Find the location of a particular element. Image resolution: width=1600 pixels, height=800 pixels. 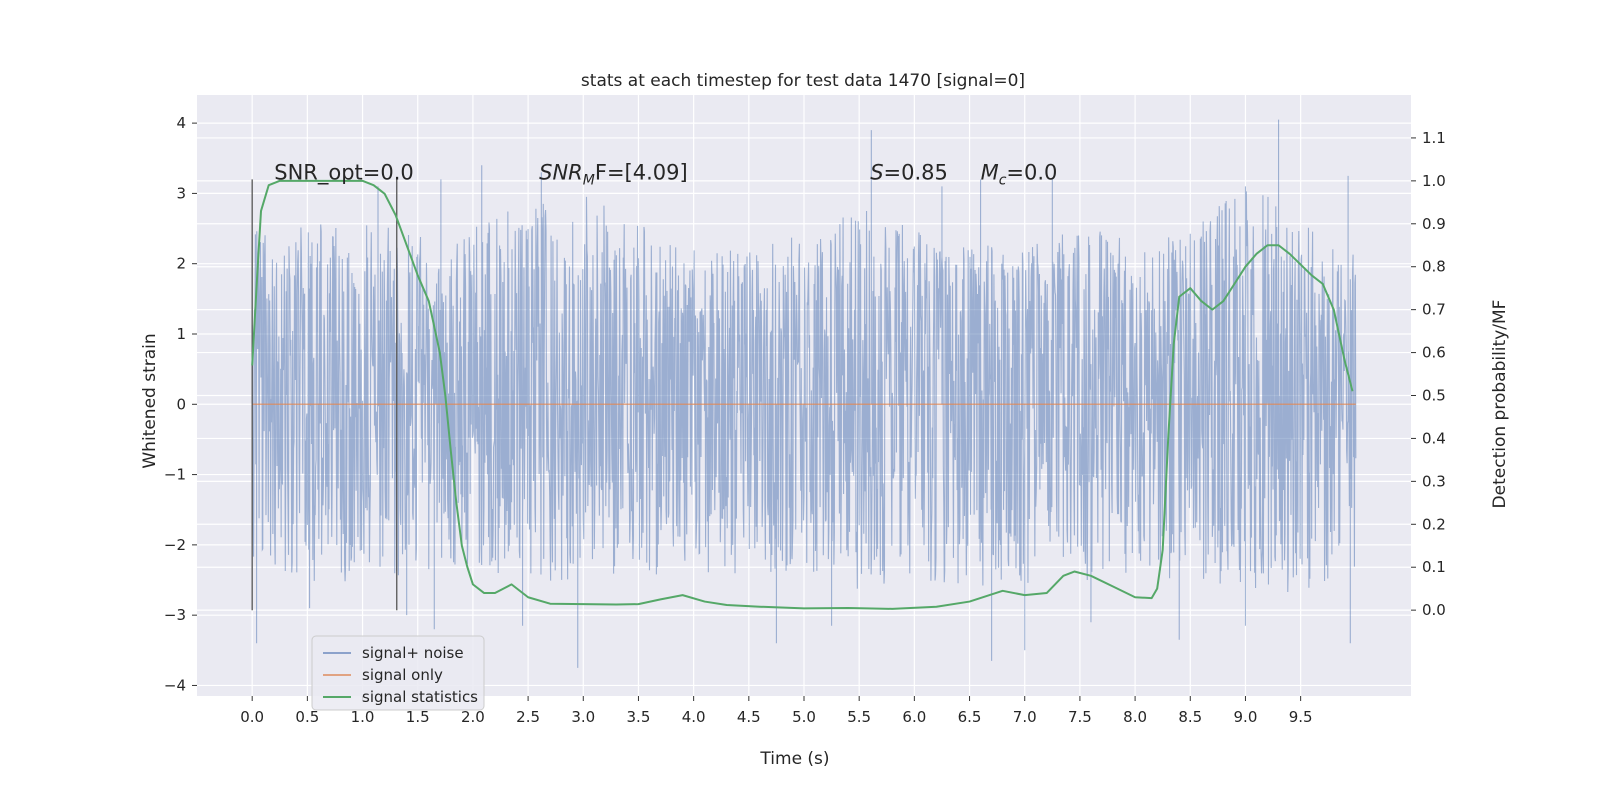

x-tick-label: 5.0 is located at coordinates (804, 717).